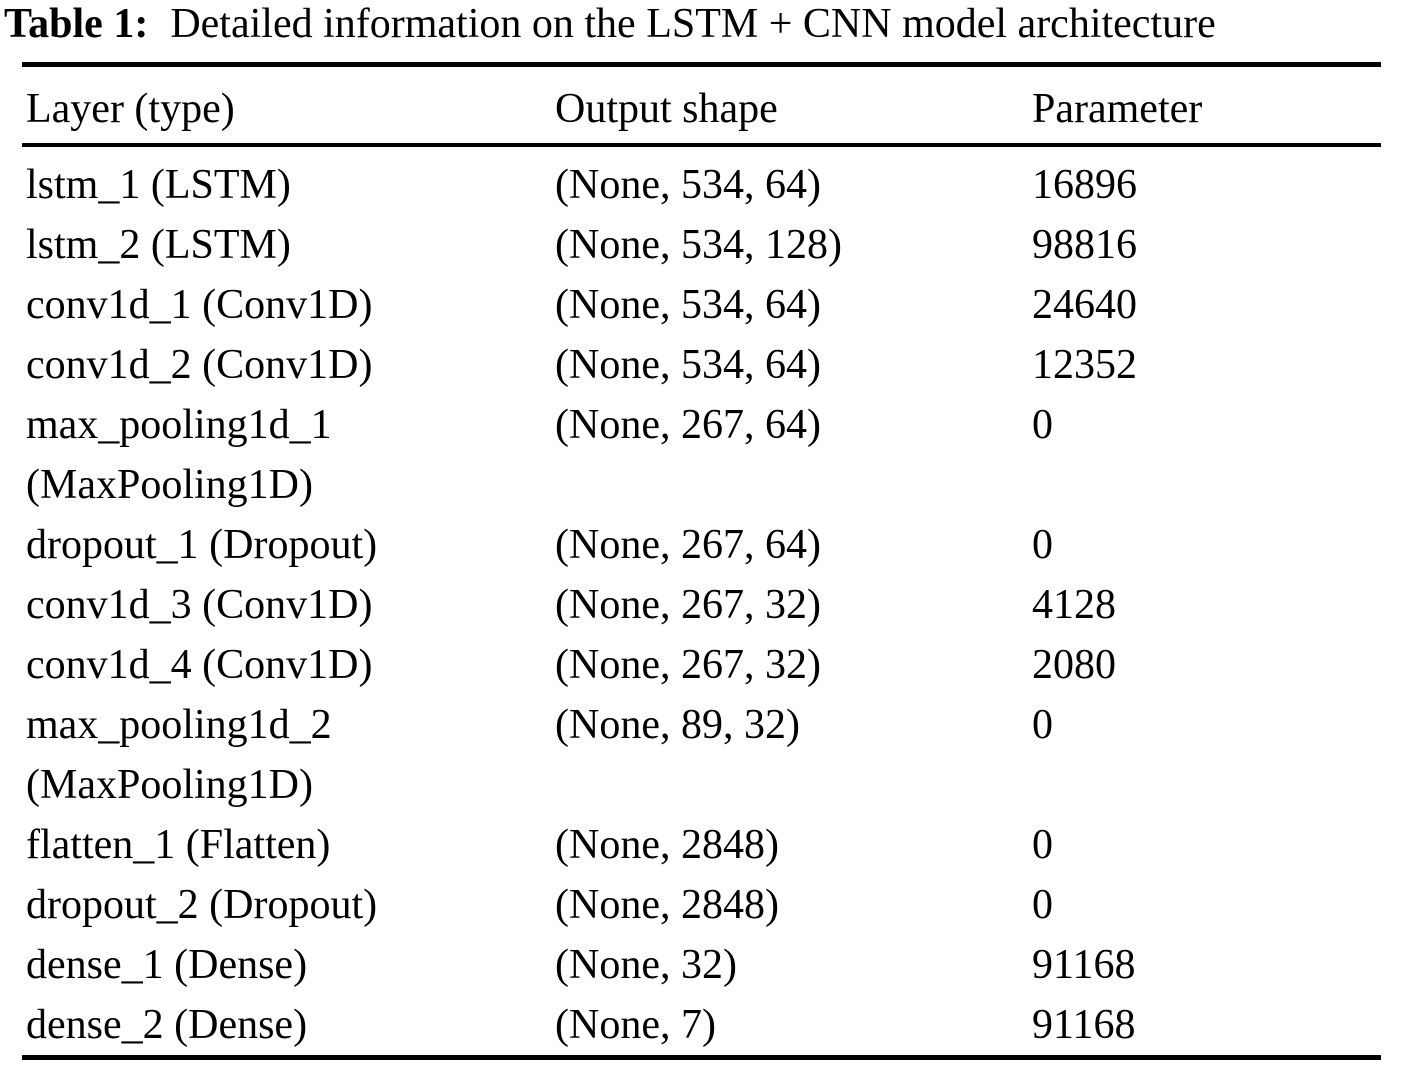  Describe the element at coordinates (167, 1025) in the screenshot. I see `cell-layer-type: dense_2 (Dense)` at that location.